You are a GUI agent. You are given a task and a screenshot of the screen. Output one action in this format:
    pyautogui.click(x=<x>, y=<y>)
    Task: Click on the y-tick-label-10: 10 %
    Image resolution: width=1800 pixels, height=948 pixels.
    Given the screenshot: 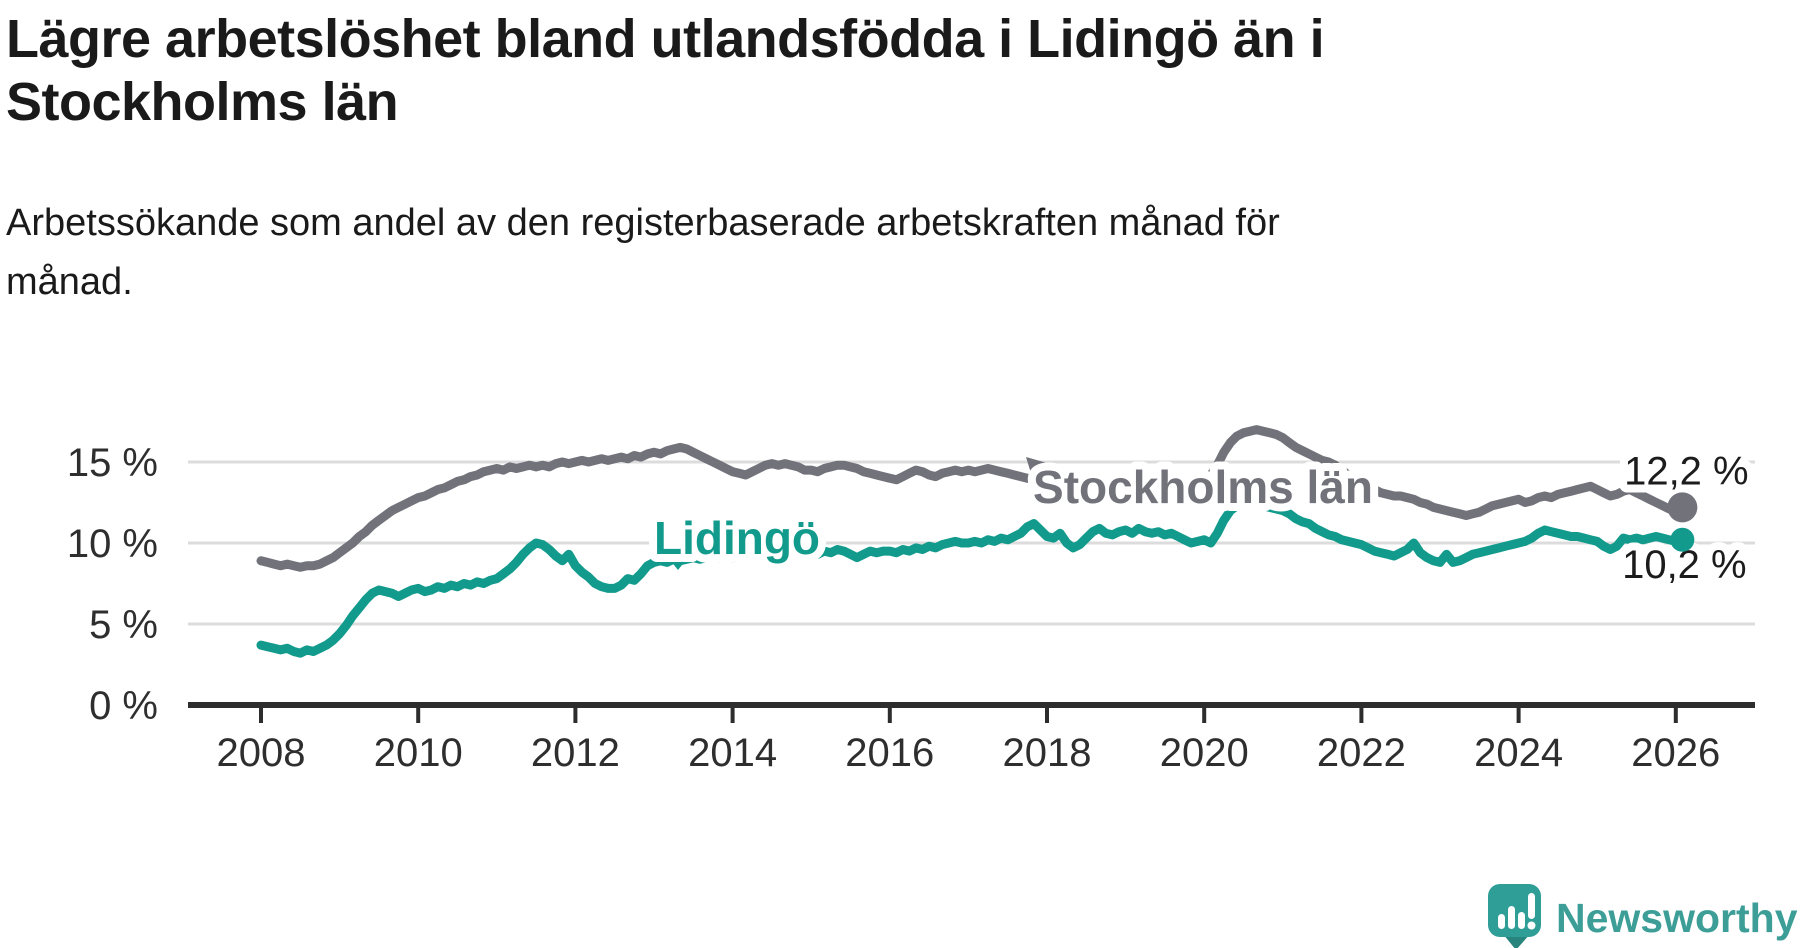 What is the action you would take?
    pyautogui.click(x=112, y=544)
    